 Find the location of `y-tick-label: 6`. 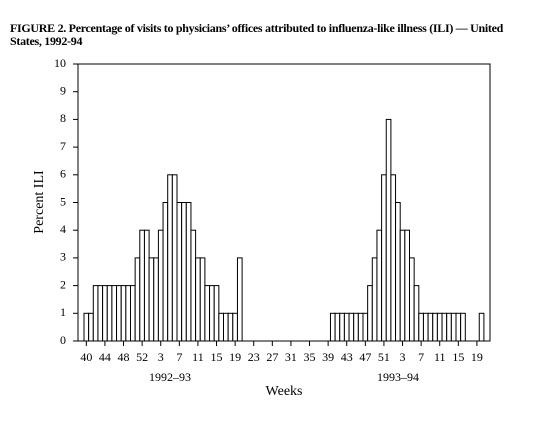

y-tick-label: 6 is located at coordinates (63, 174).